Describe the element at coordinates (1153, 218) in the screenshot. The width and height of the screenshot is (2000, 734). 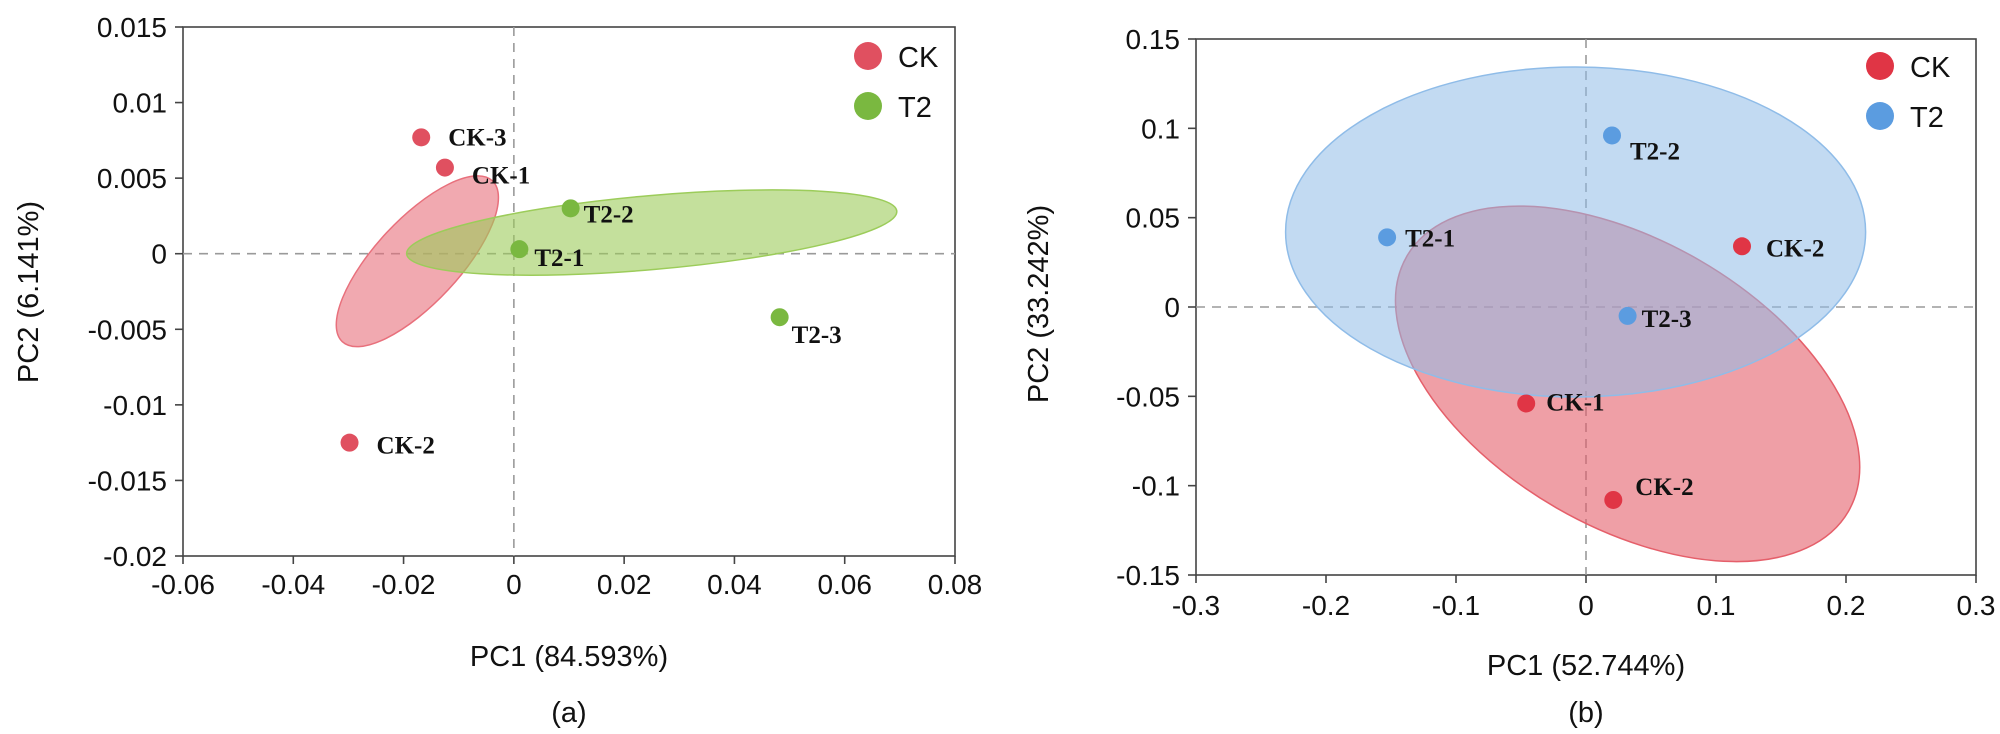
I see `y-tick-label: 0.05` at that location.